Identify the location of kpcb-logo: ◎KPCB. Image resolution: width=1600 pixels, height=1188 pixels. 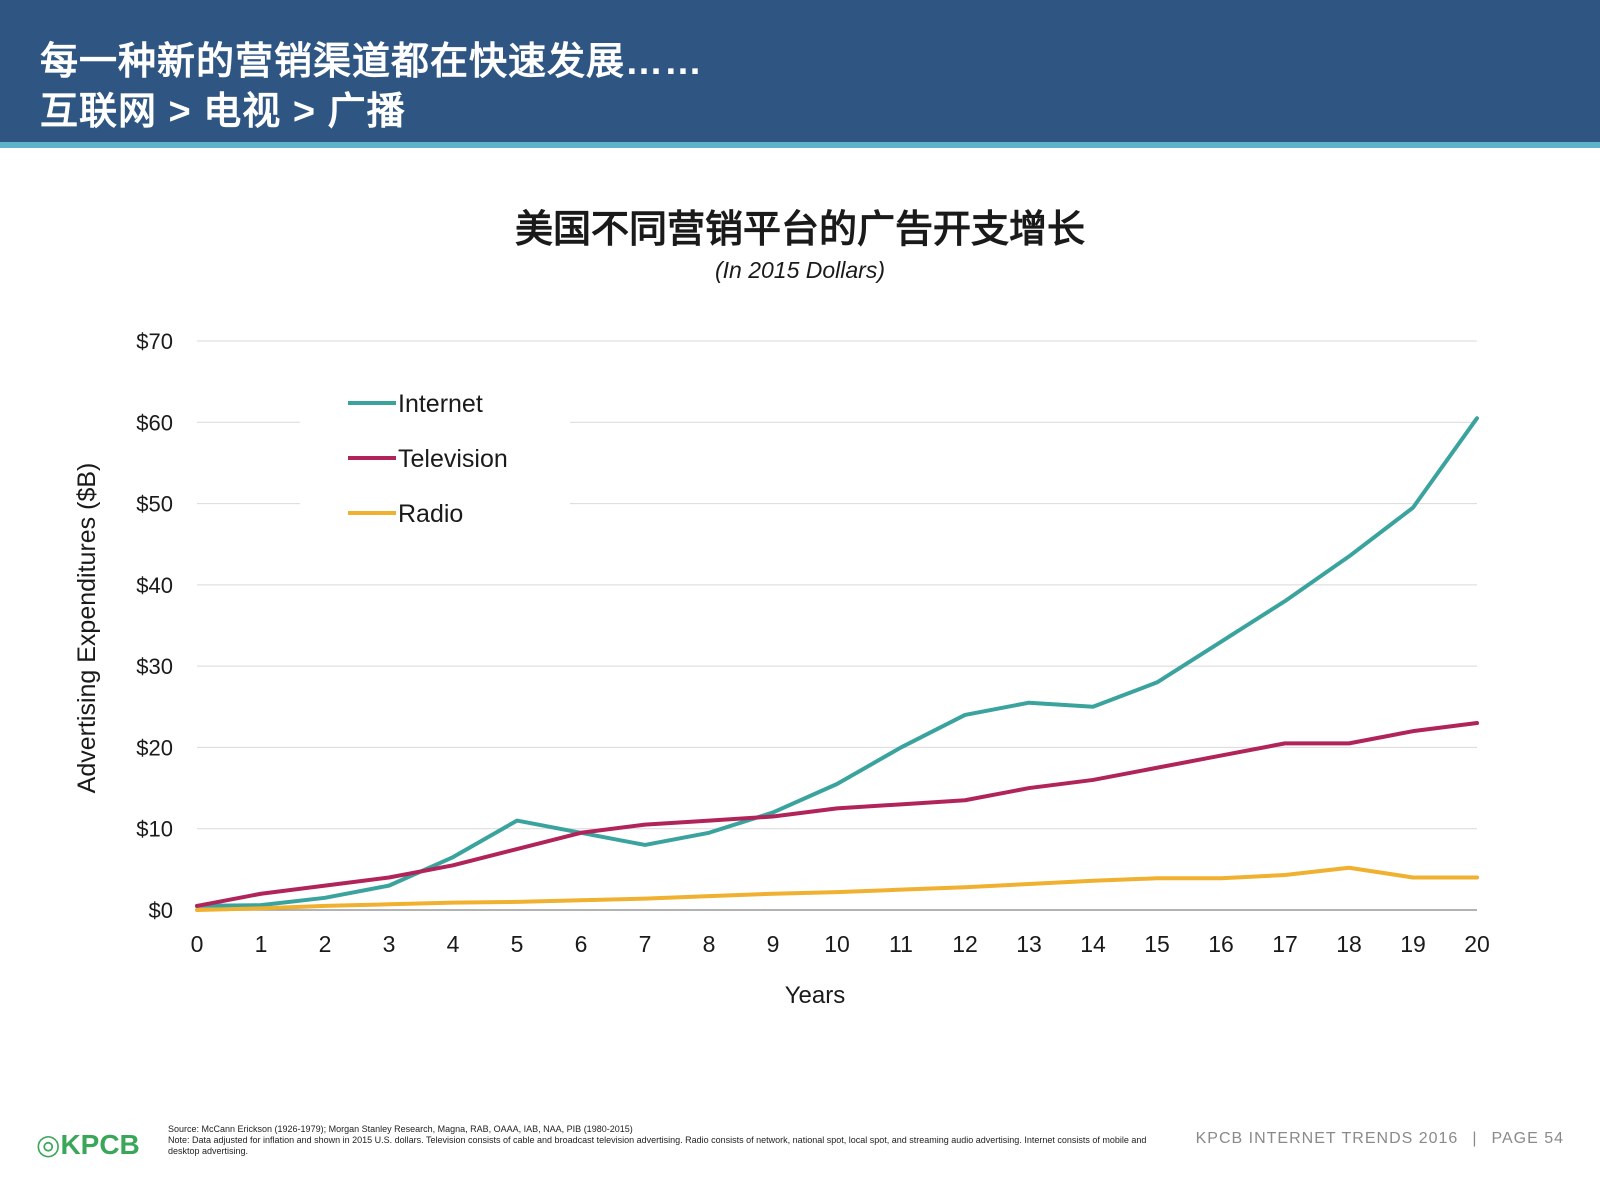
(88, 1144).